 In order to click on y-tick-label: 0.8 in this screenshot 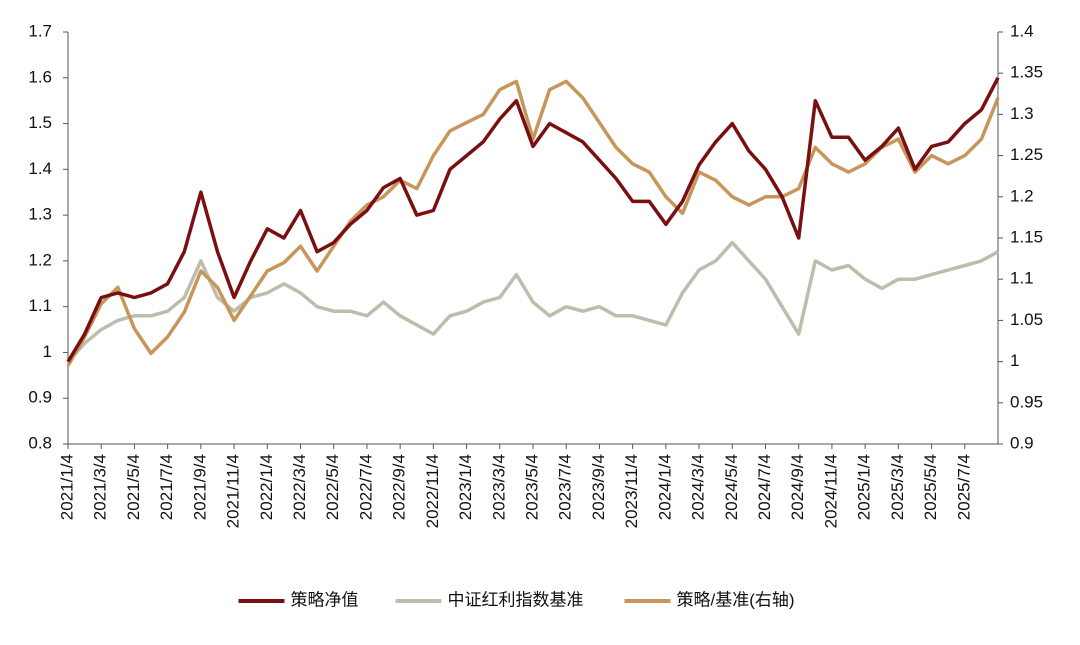, I will do `click(40, 442)`.